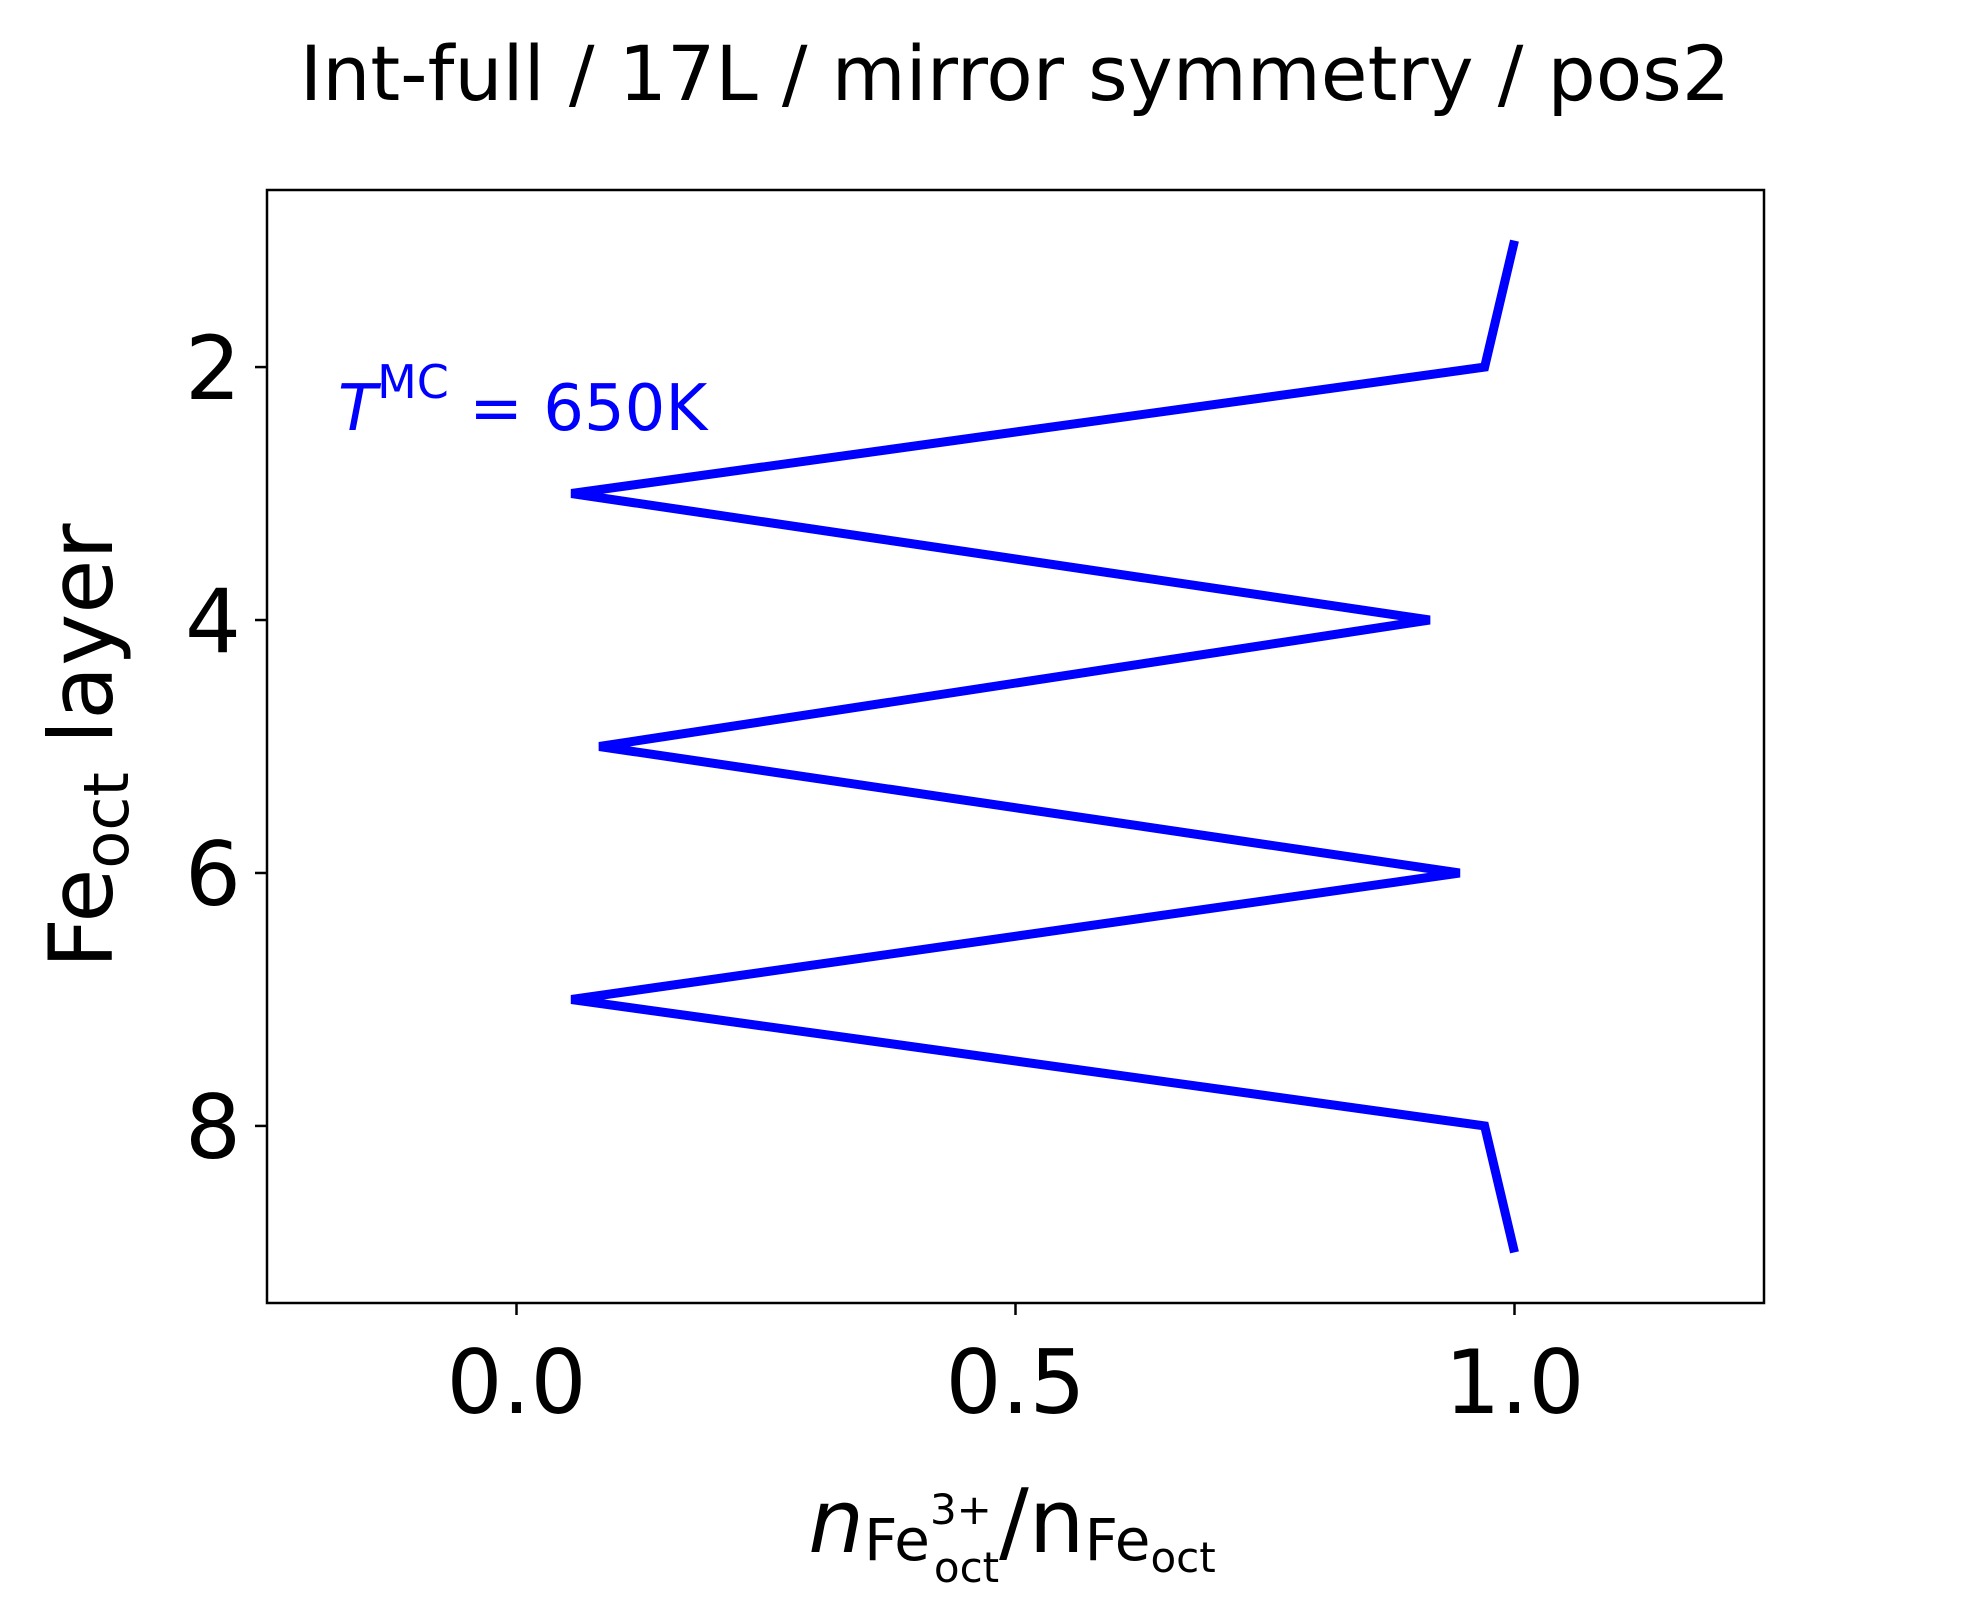  I want to click on annotation-value: = 650K, so click(579, 409).